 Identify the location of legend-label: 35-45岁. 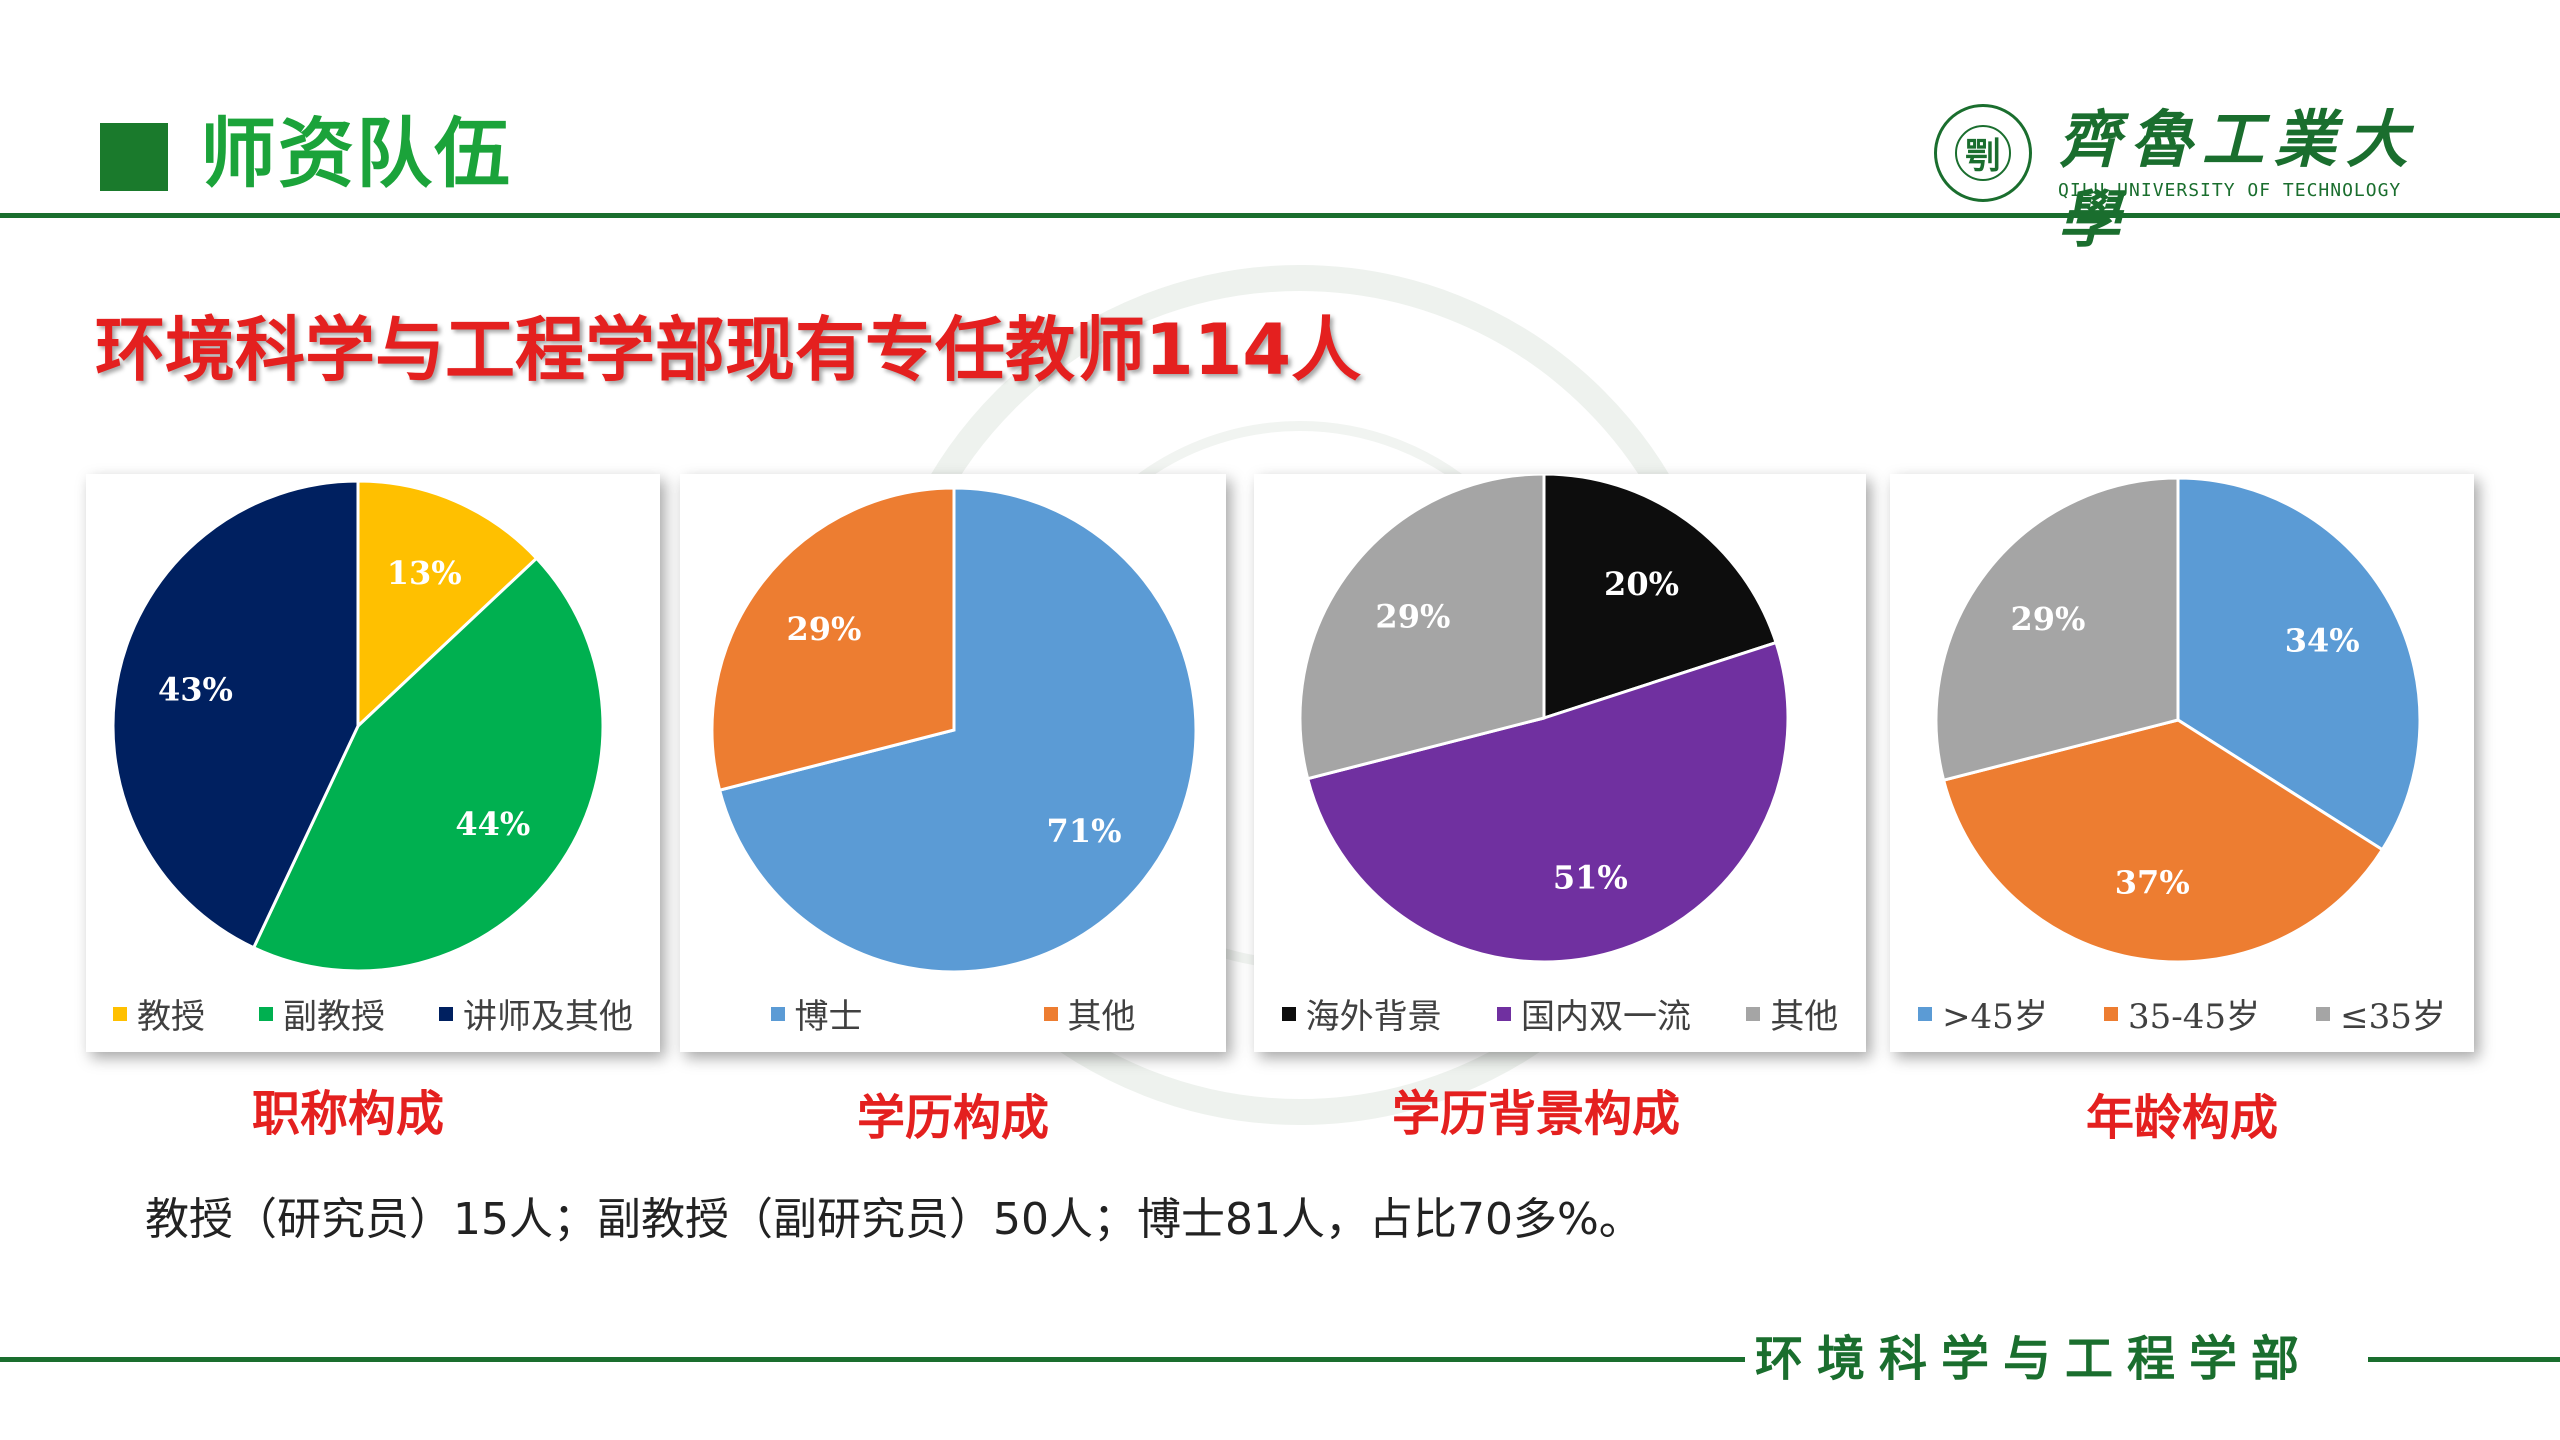
(2193, 1017).